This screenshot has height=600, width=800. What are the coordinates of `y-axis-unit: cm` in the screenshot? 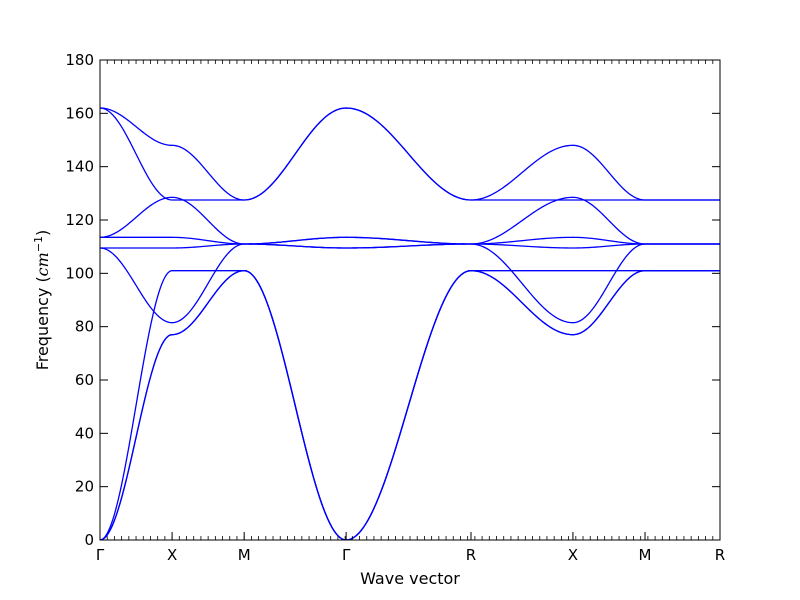 It's located at (42, 264).